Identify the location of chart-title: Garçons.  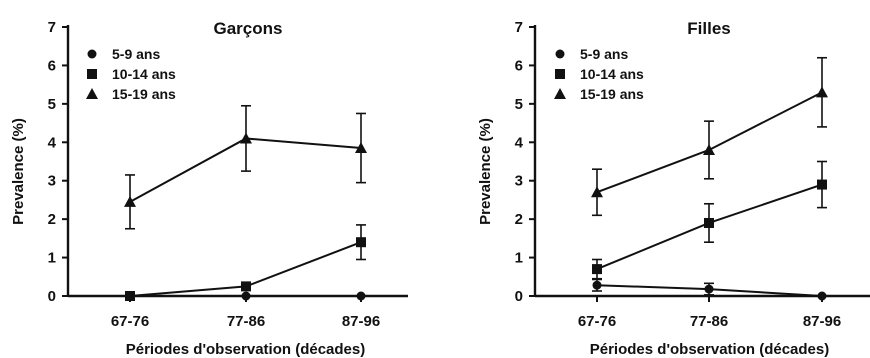
(248, 28).